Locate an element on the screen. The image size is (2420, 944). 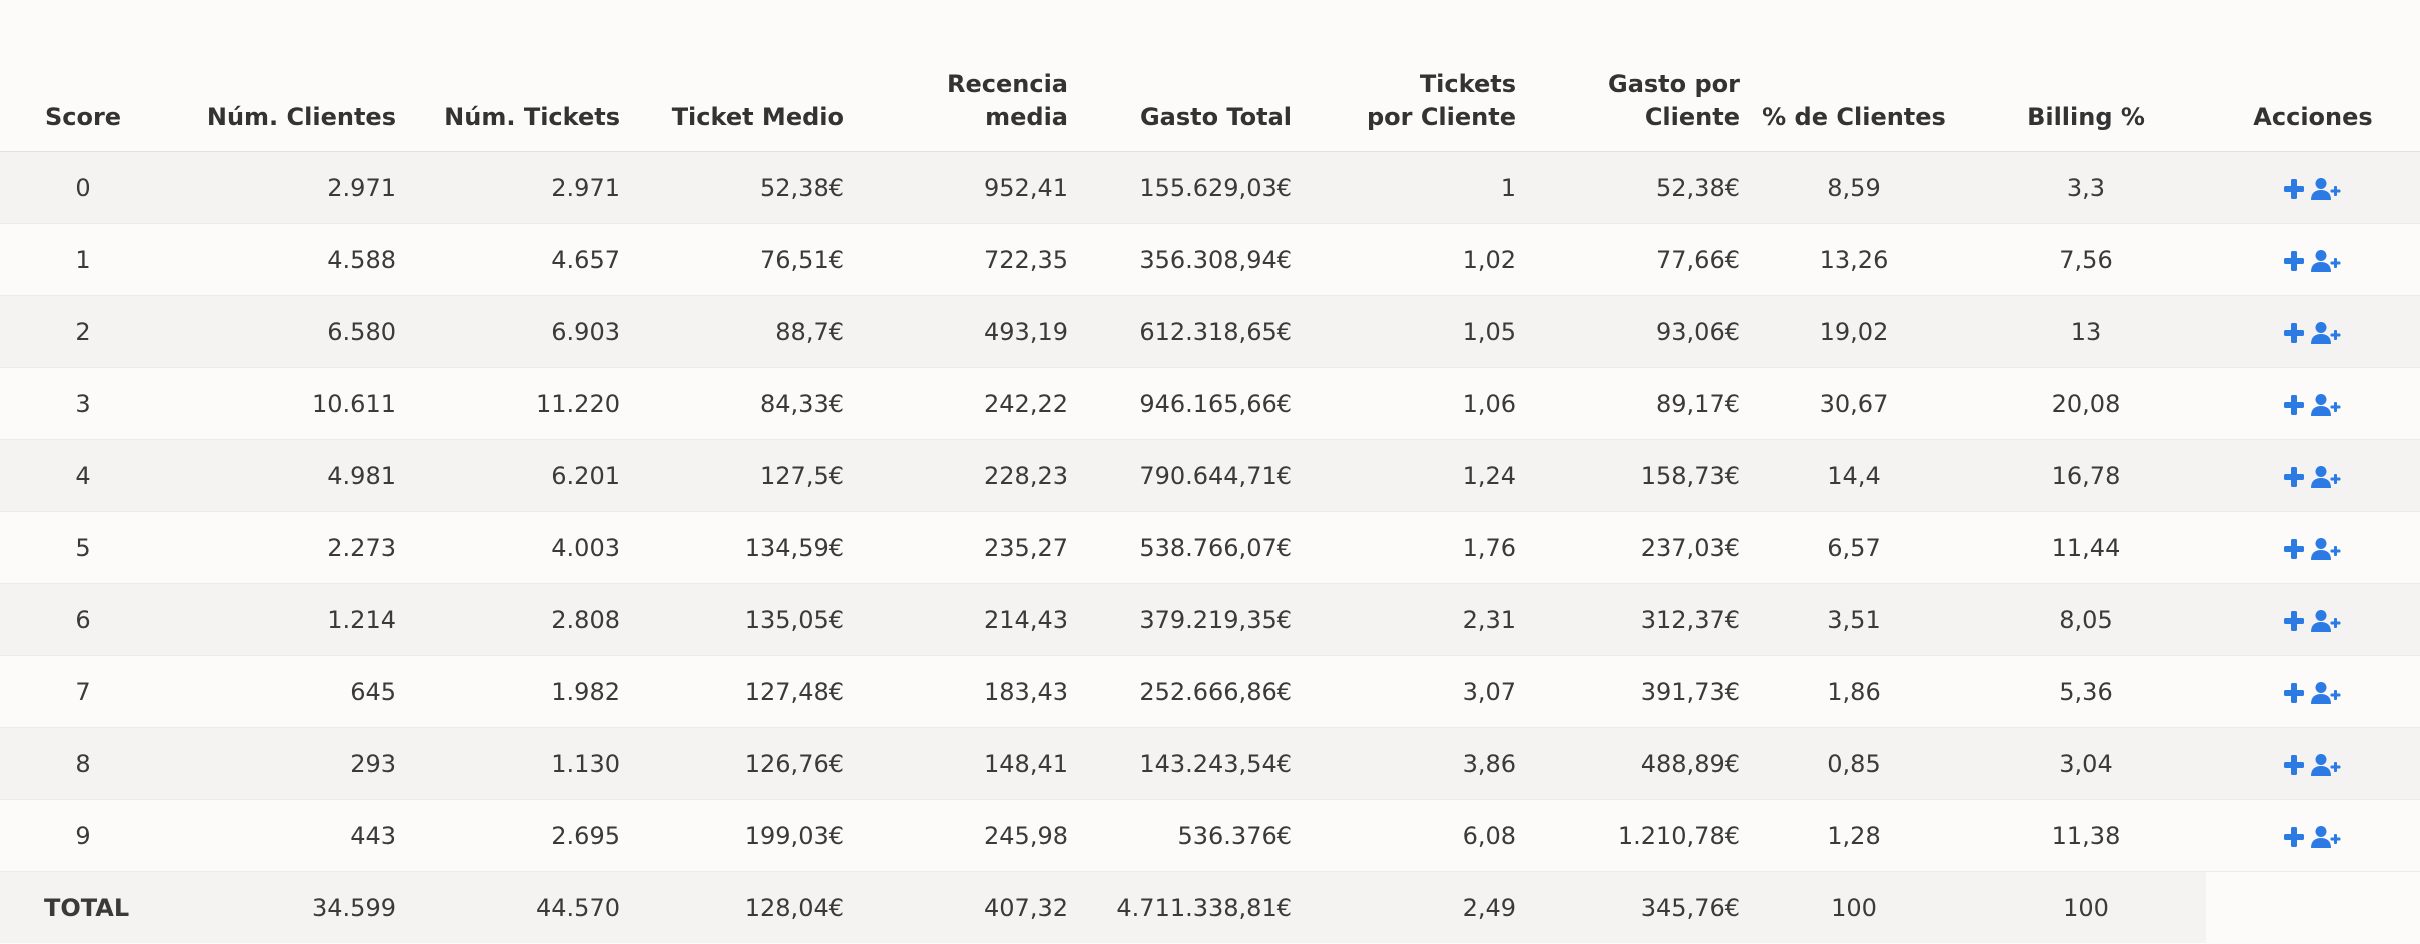
header-recencia-media-label: Recencia media is located at coordinates (1007, 100).